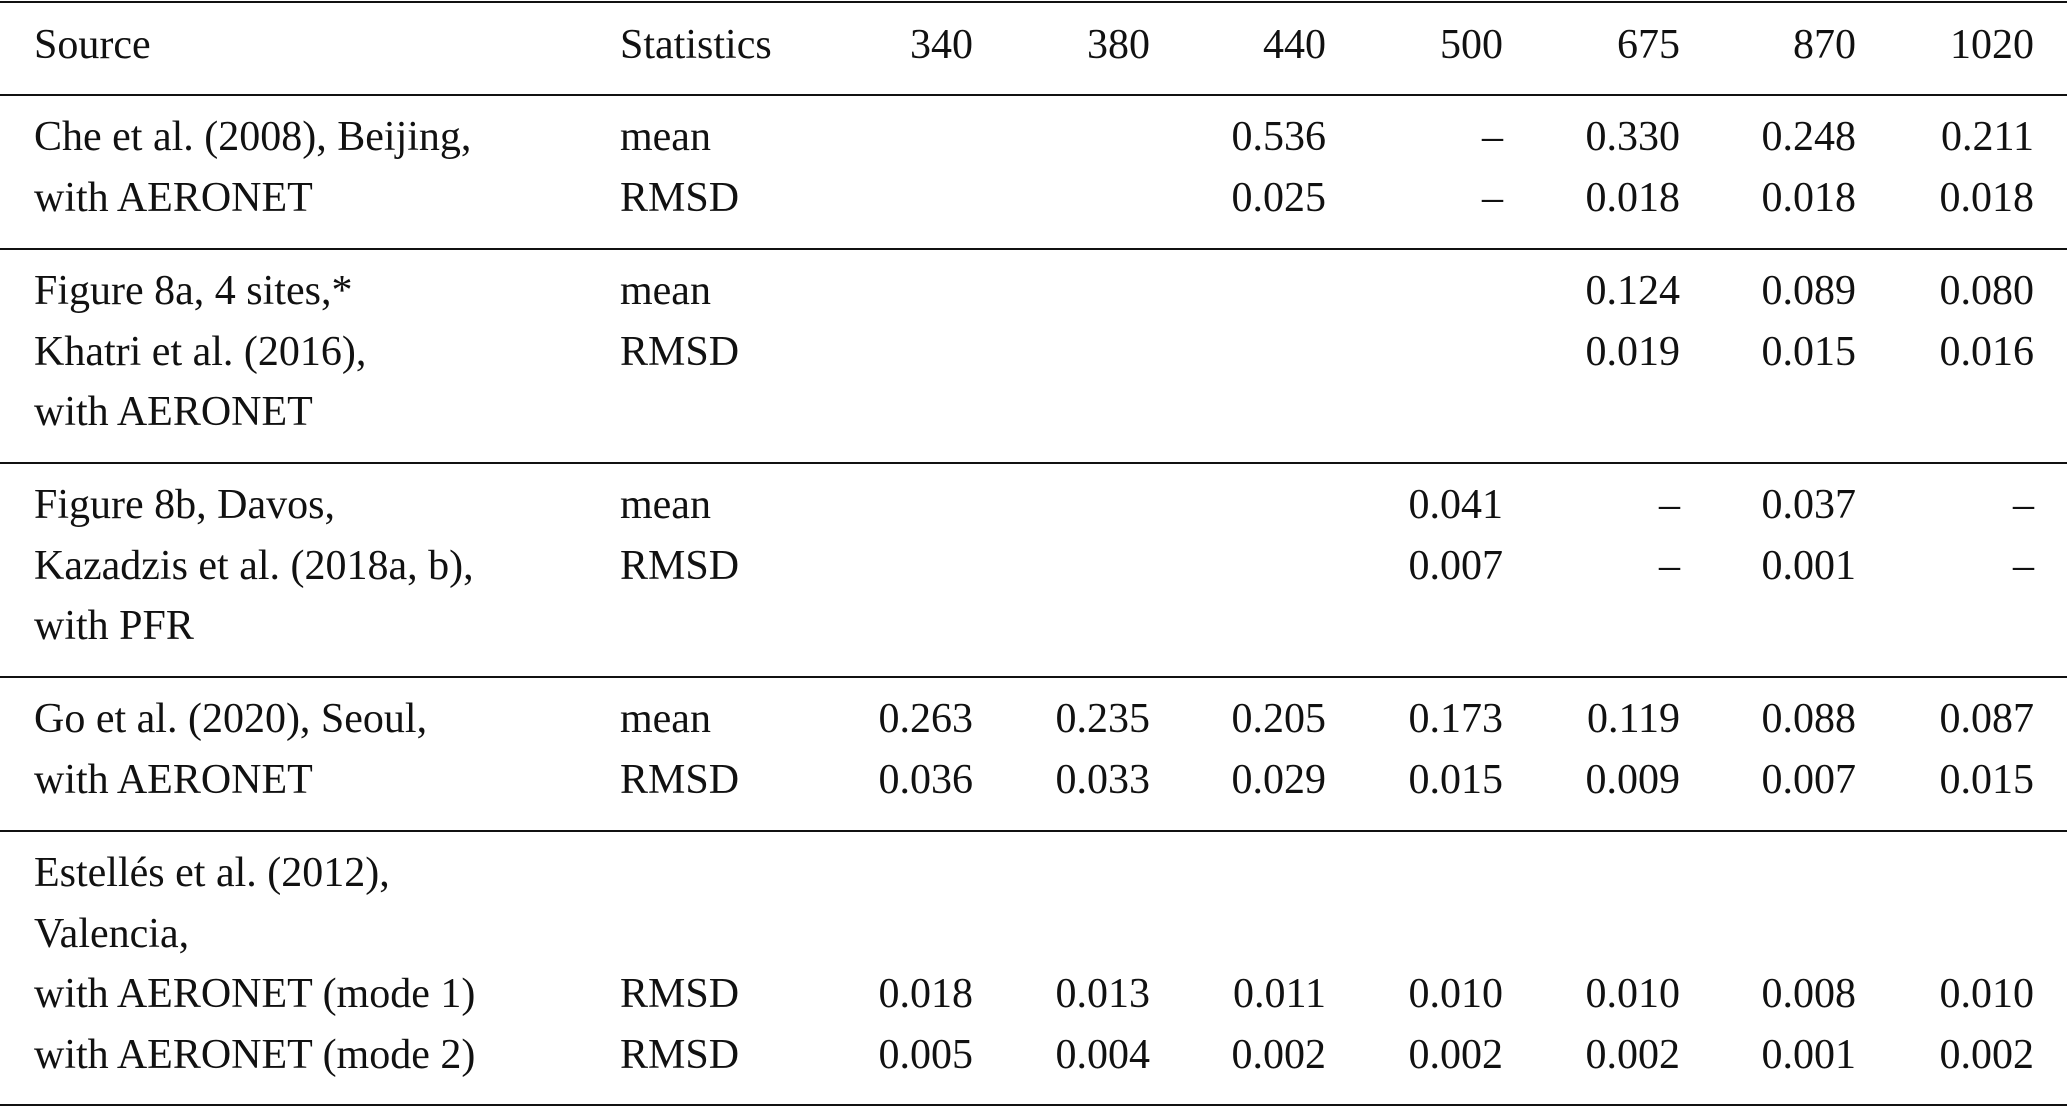  Describe the element at coordinates (112, 933) in the screenshot. I see `source-cell: Valencia,` at that location.